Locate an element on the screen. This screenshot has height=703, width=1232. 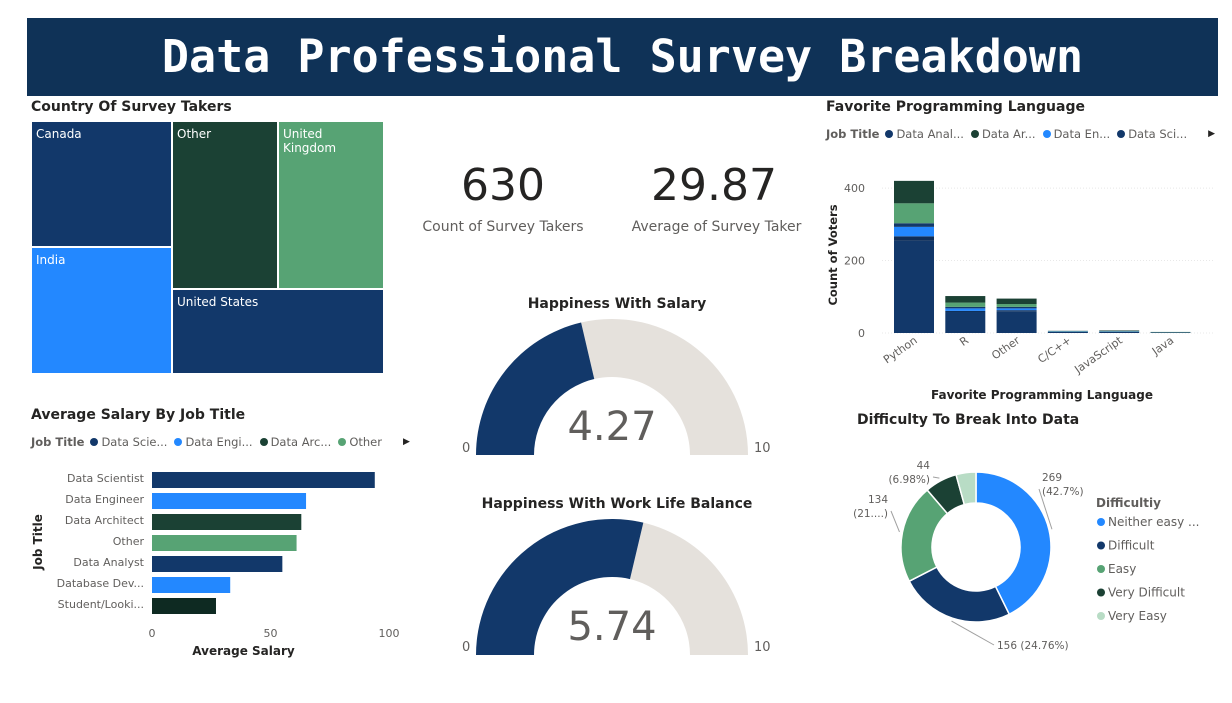
donut-legend-label: Very Difficult is located at coordinates (1146, 593).